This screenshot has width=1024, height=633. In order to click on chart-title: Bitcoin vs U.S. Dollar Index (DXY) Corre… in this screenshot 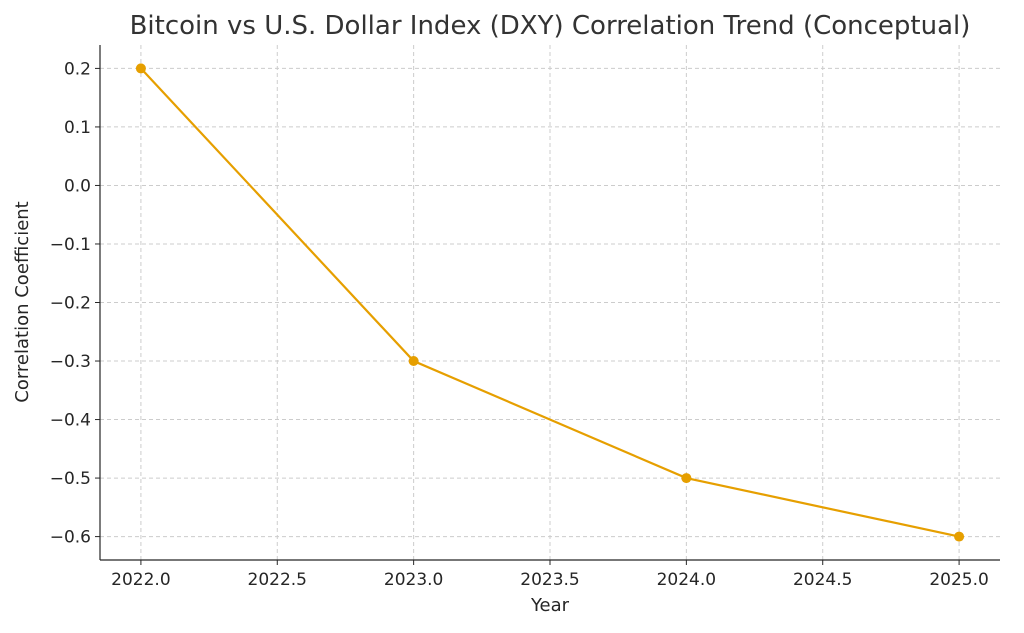, I will do `click(550, 26)`.